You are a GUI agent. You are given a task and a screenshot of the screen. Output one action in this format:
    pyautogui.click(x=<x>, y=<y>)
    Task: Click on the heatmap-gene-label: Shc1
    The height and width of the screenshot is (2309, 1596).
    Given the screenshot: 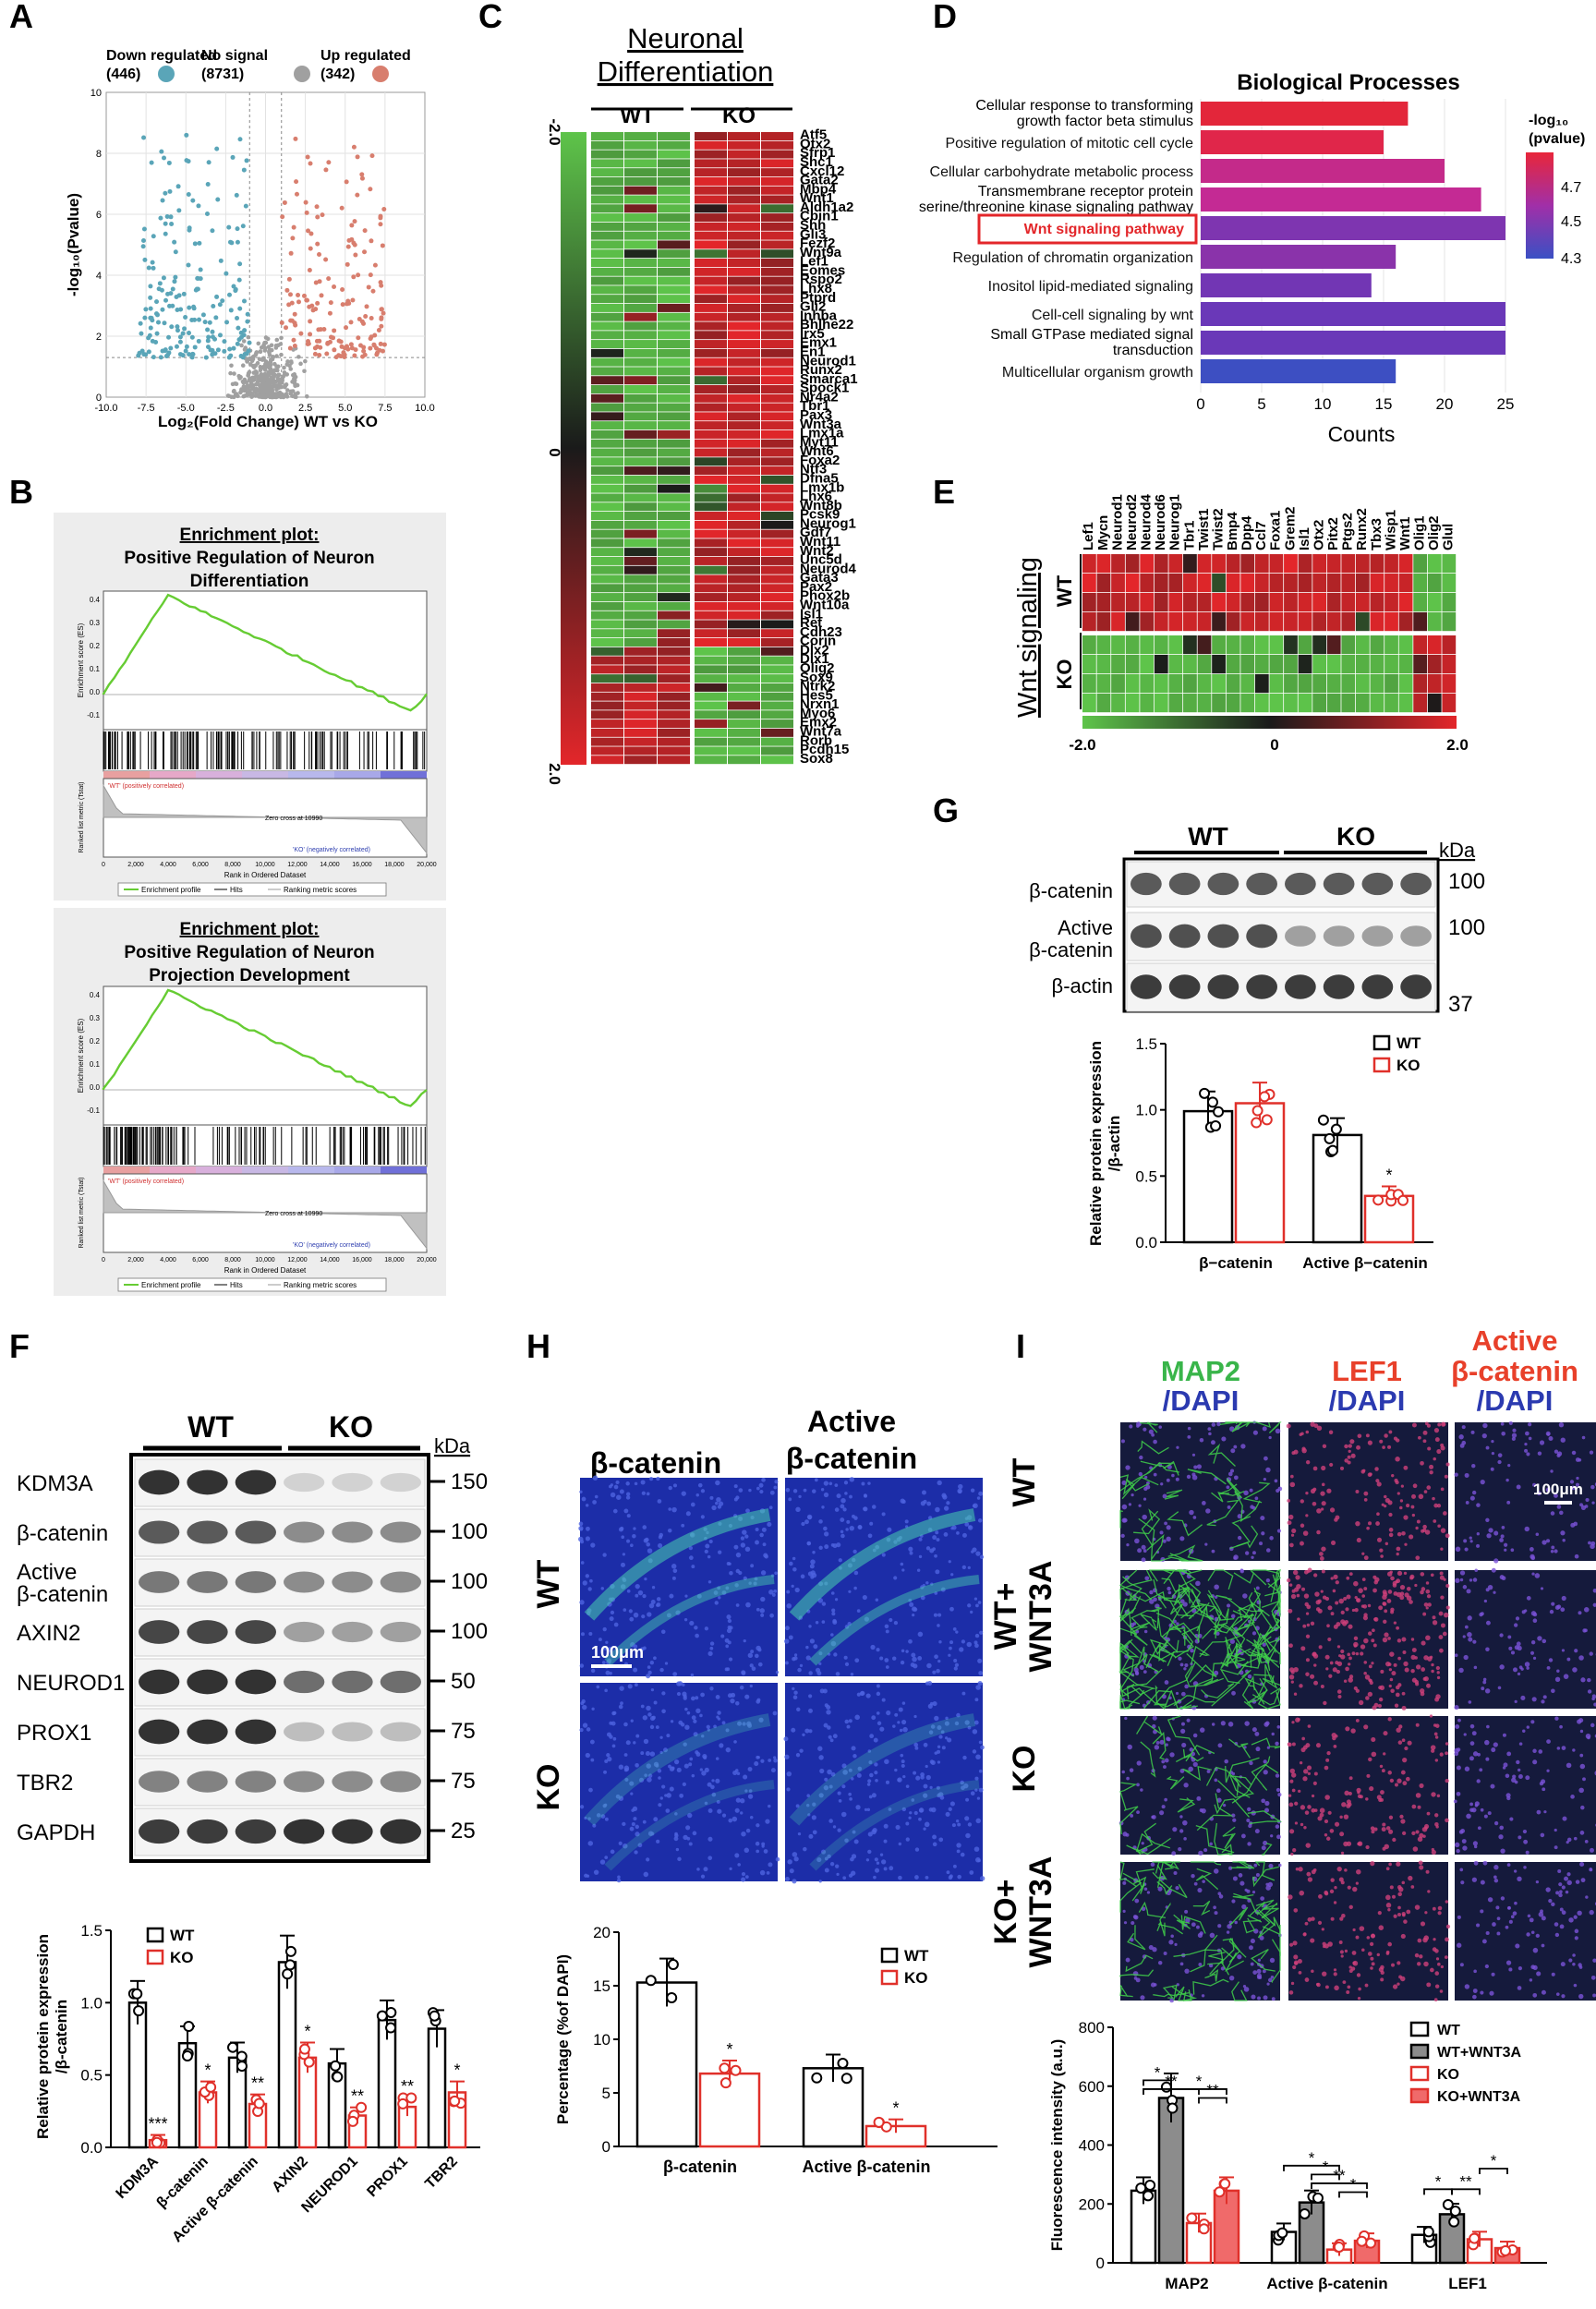 What is the action you would take?
    pyautogui.click(x=816, y=162)
    